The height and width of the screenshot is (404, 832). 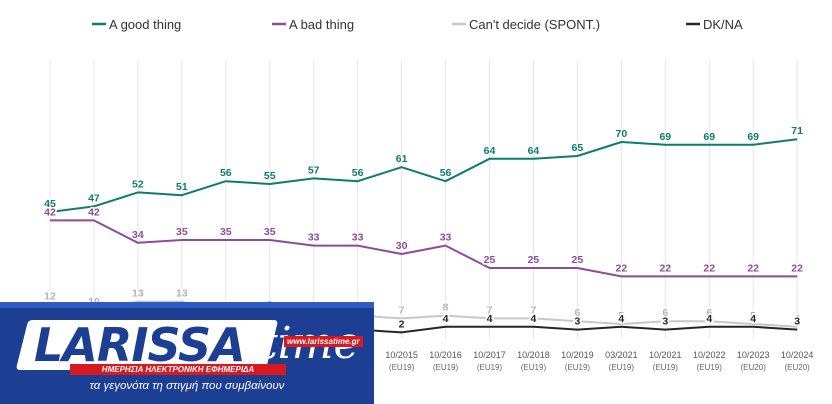 What do you see at coordinates (50, 212) in the screenshot?
I see `data-label-a-bad-thing-0: 42` at bounding box center [50, 212].